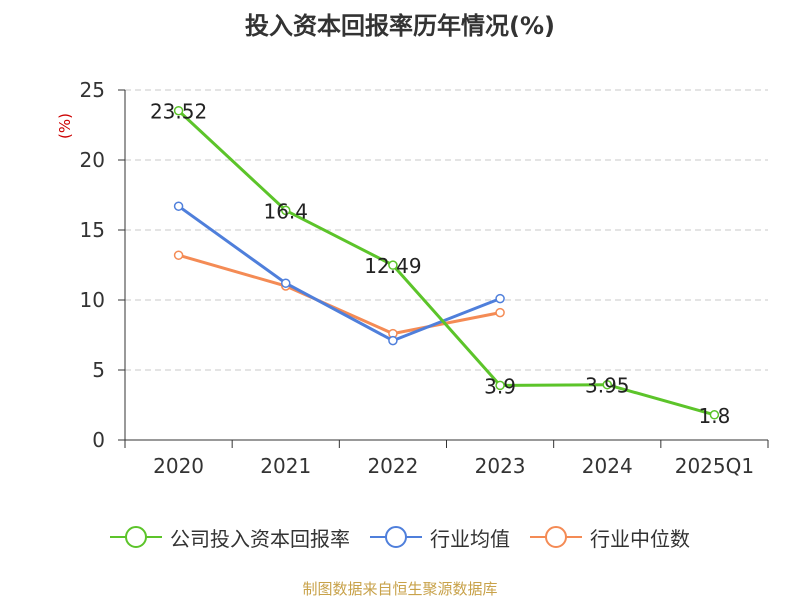 This screenshot has height=600, width=800. Describe the element at coordinates (339, 294) in the screenshot. I see `series-line-industry-median` at that location.